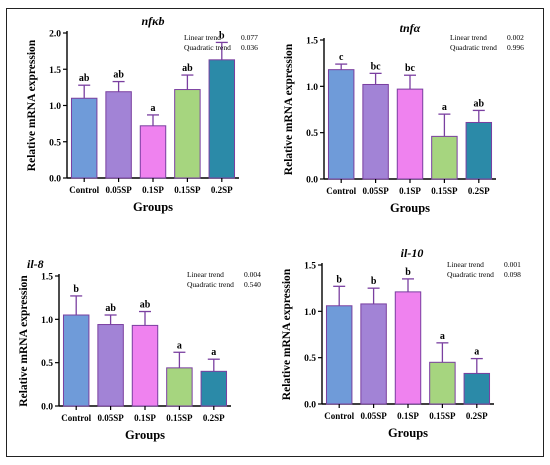 The width and height of the screenshot is (550, 465). What do you see at coordinates (252, 284) in the screenshot?
I see `trend-quadratic-value: 0.540` at bounding box center [252, 284].